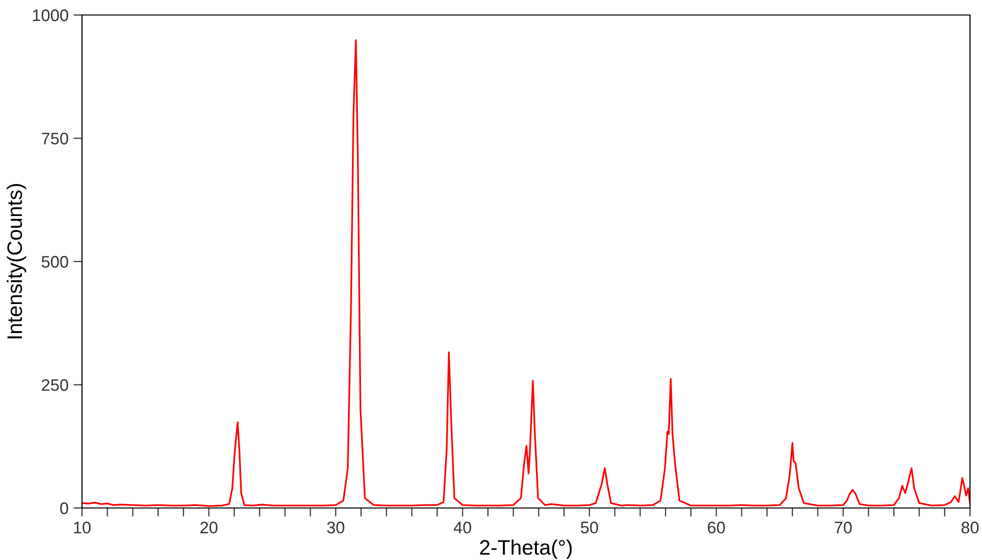  Describe the element at coordinates (55, 385) in the screenshot. I see `y-tick-label: 250` at that location.